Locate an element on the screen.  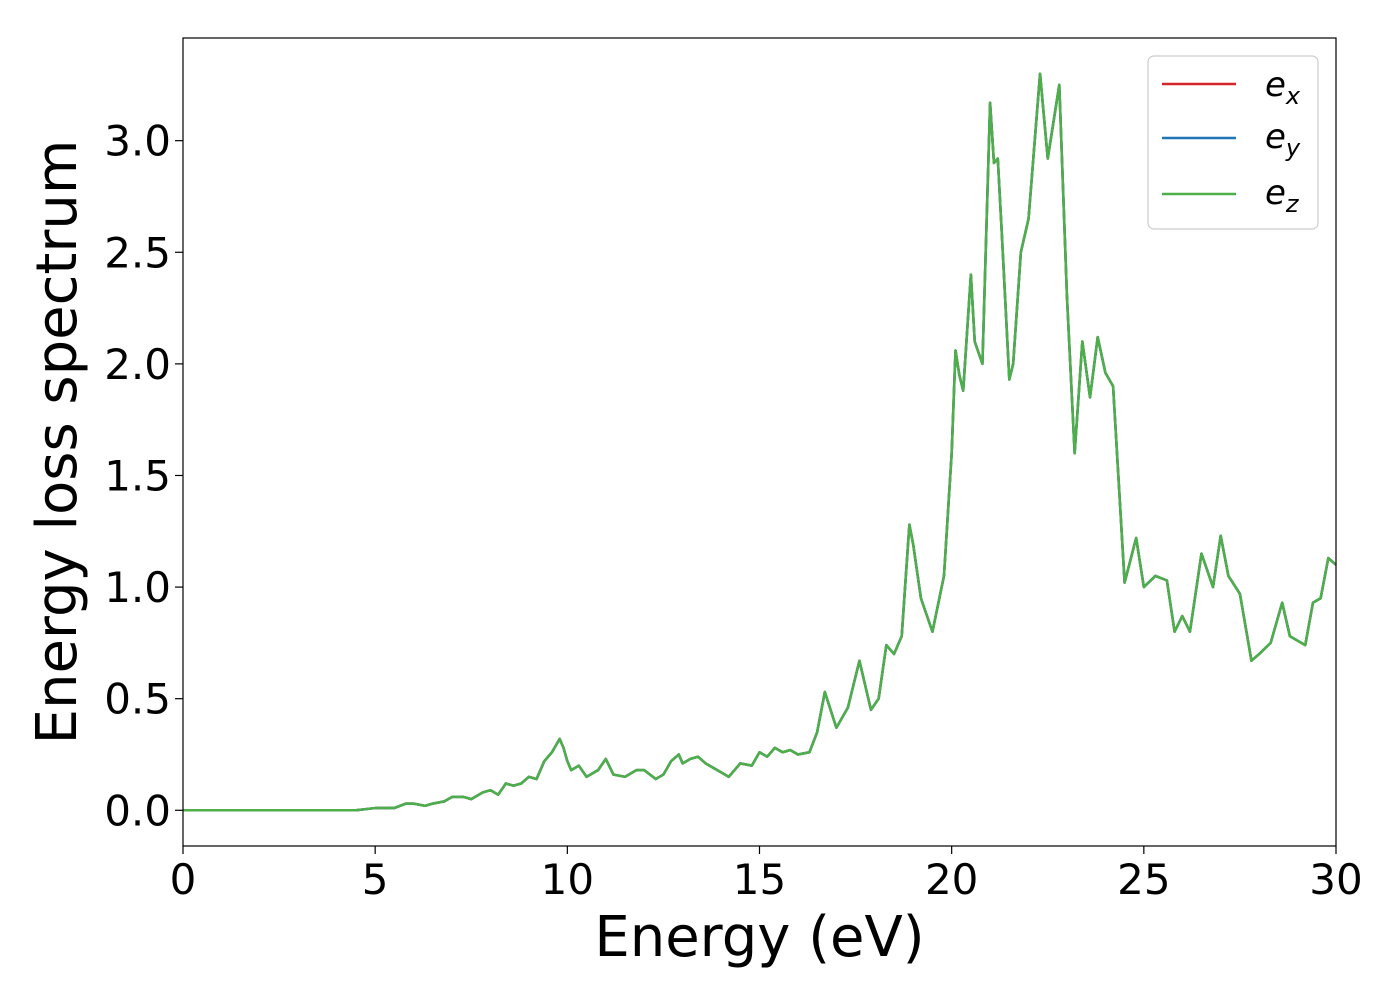
y-tick-label: 1.5 is located at coordinates (137, 475).